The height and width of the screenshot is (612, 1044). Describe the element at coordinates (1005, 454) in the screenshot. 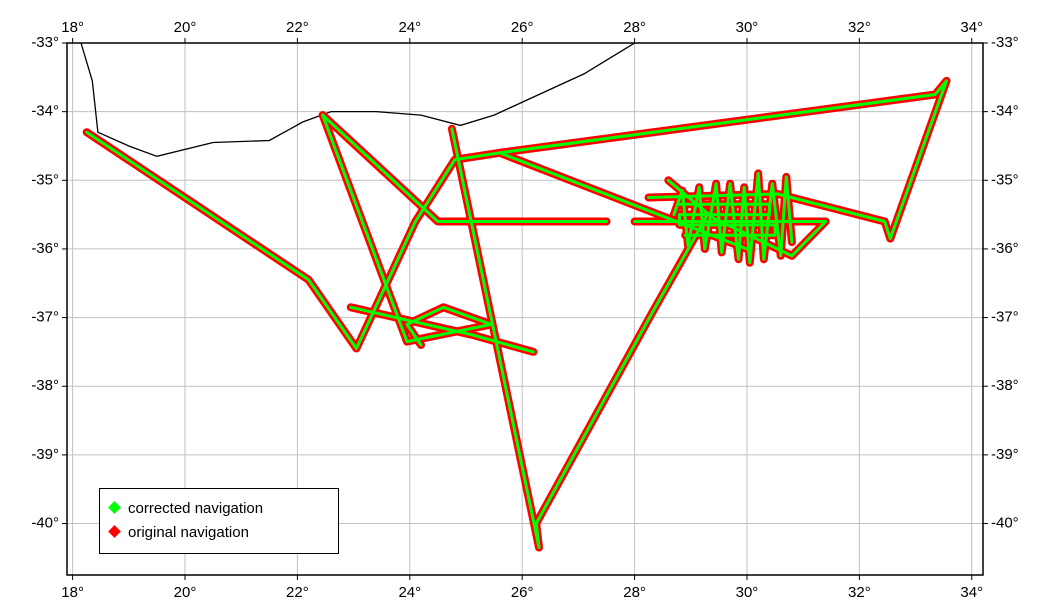

I see `lat-tick-label-right: -39°` at that location.